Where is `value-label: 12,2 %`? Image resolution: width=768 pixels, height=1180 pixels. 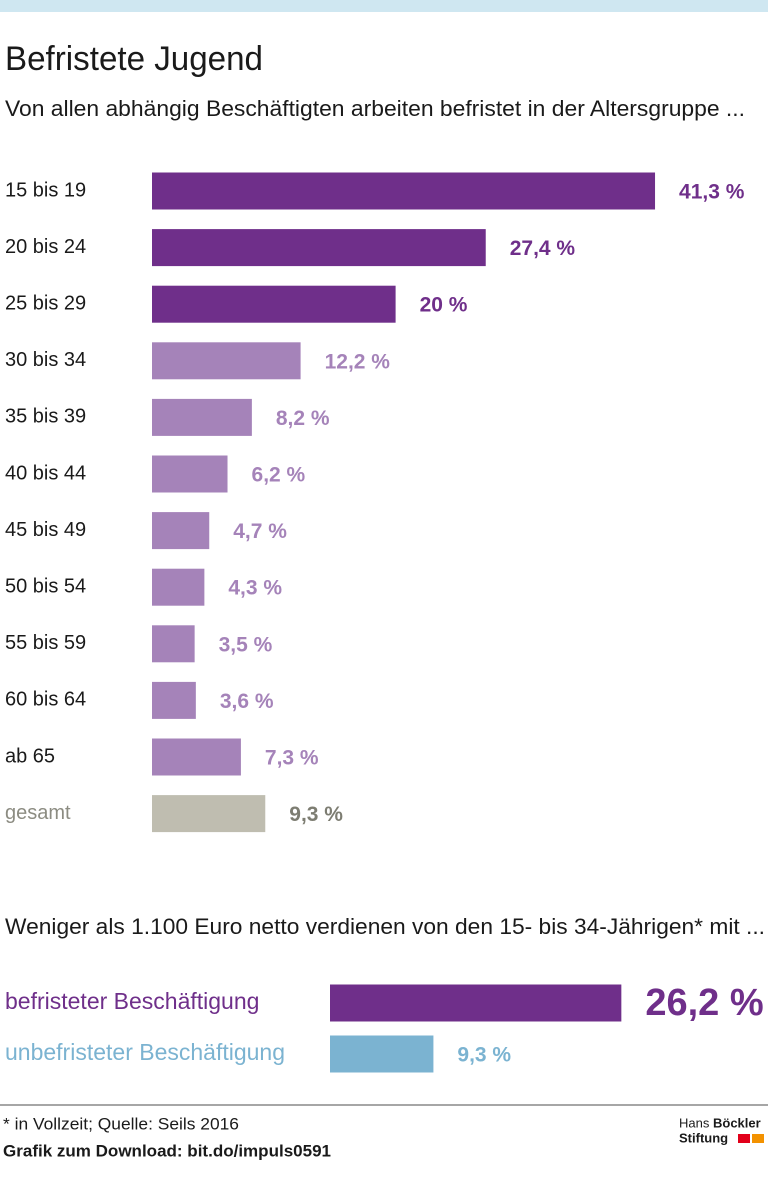 value-label: 12,2 % is located at coordinates (358, 361).